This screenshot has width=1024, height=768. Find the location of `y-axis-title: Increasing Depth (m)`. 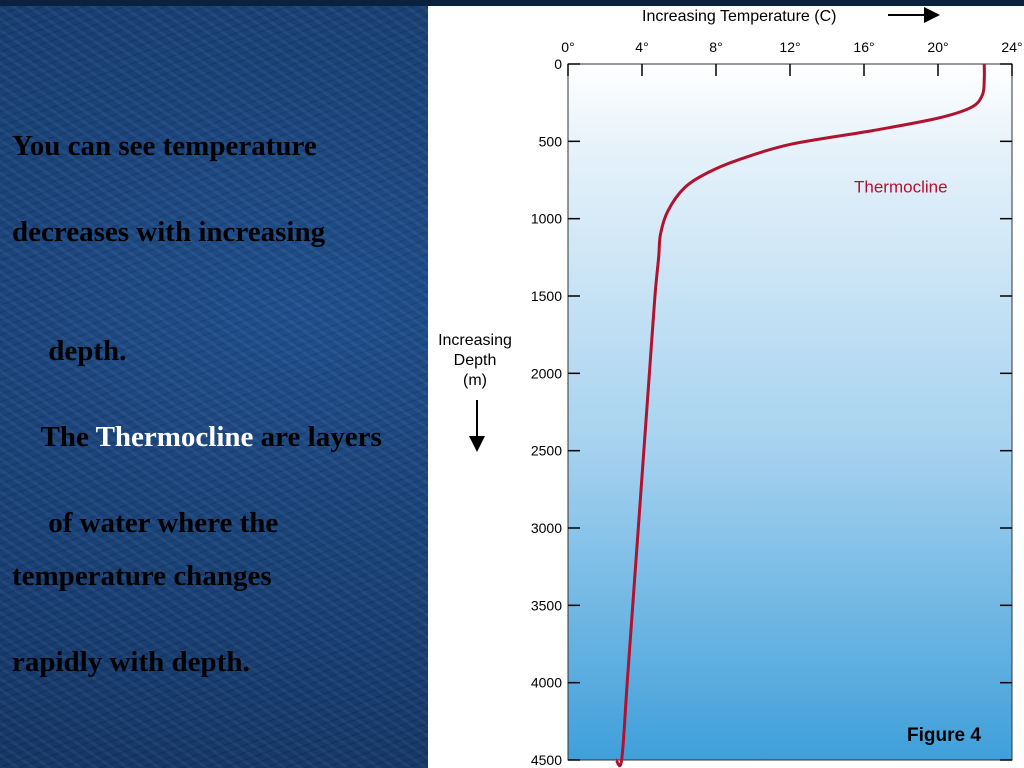

y-axis-title: Increasing Depth (m) is located at coordinates (475, 360).